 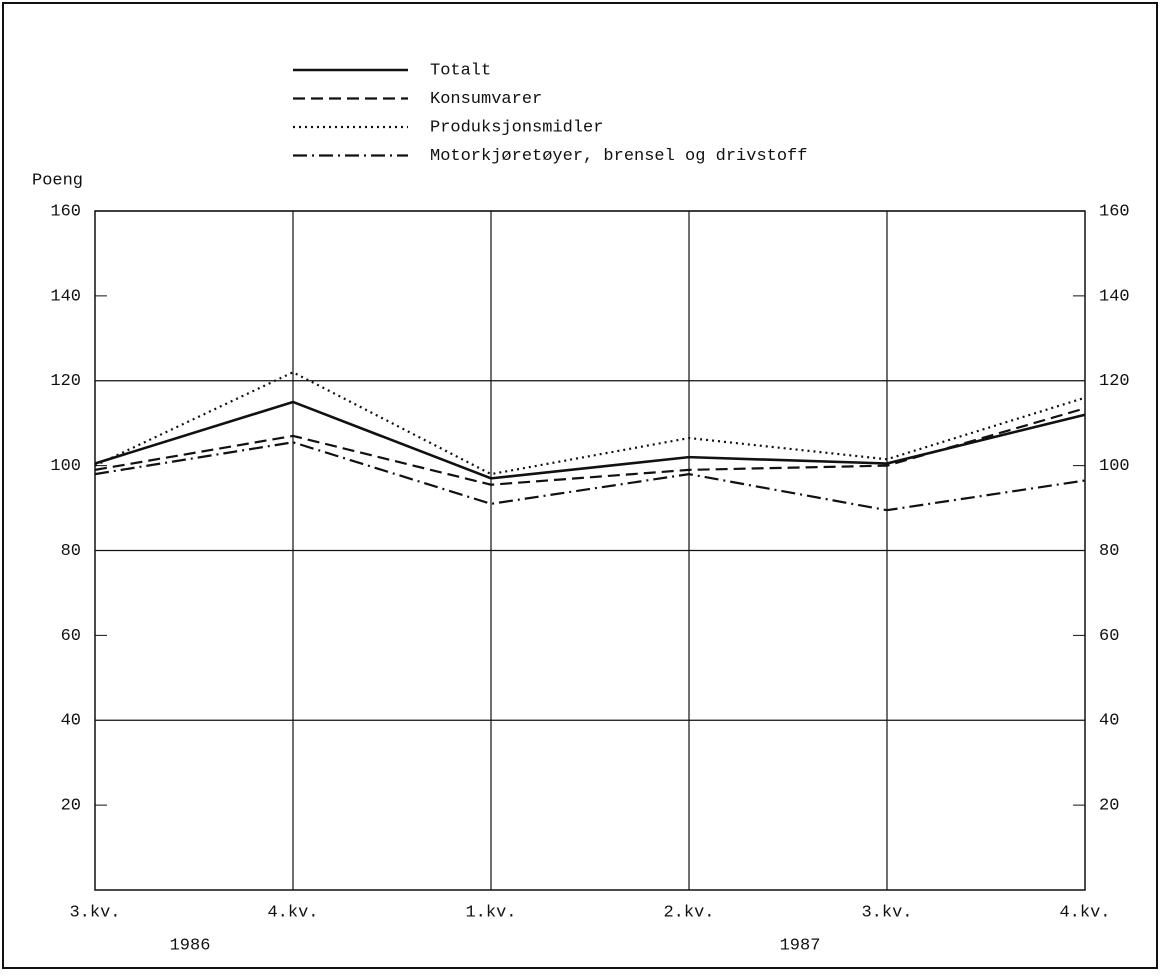 I want to click on y-tick-label-right: 140, so click(x=1114, y=296).